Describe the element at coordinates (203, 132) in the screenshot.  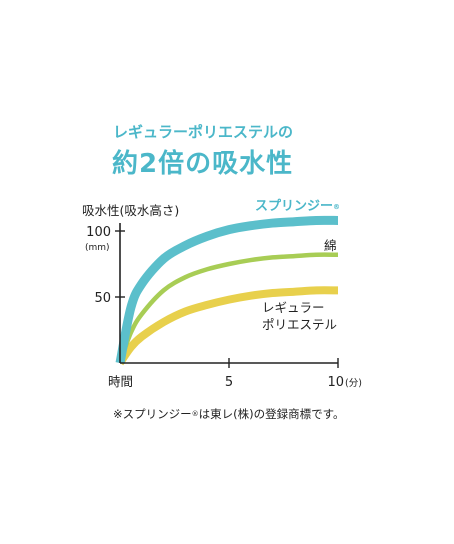
I see `heading-subtitle: レギュラーポリエステルの` at that location.